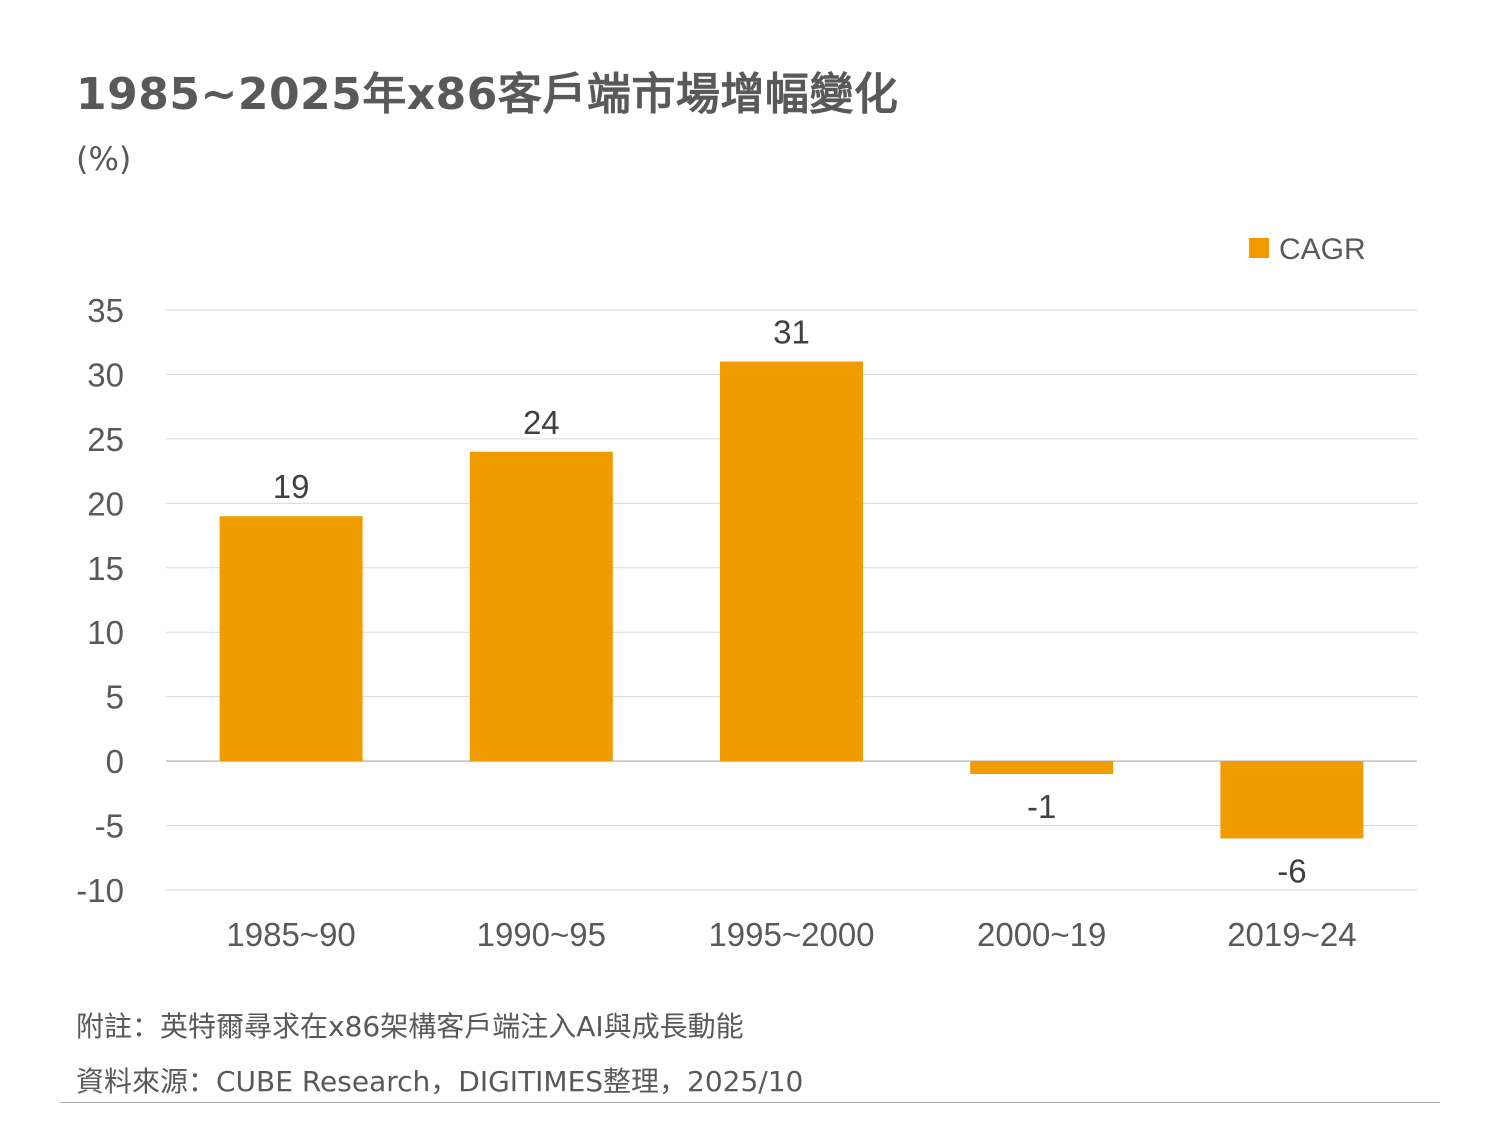 This screenshot has width=1500, height=1125. Describe the element at coordinates (1259, 248) in the screenshot. I see `legend-swatch-cagr` at that location.